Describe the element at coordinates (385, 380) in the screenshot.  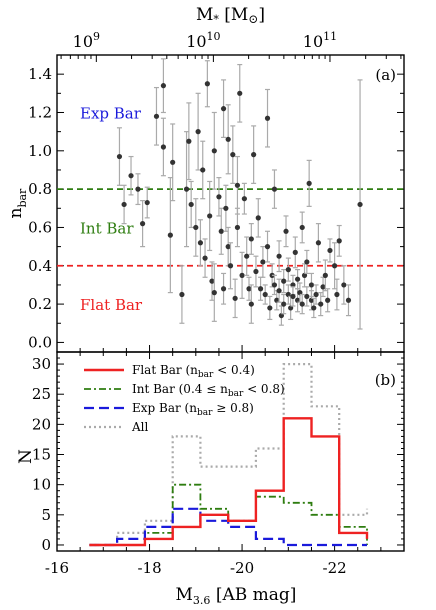
I see `panel-b-label: (b)` at that location.